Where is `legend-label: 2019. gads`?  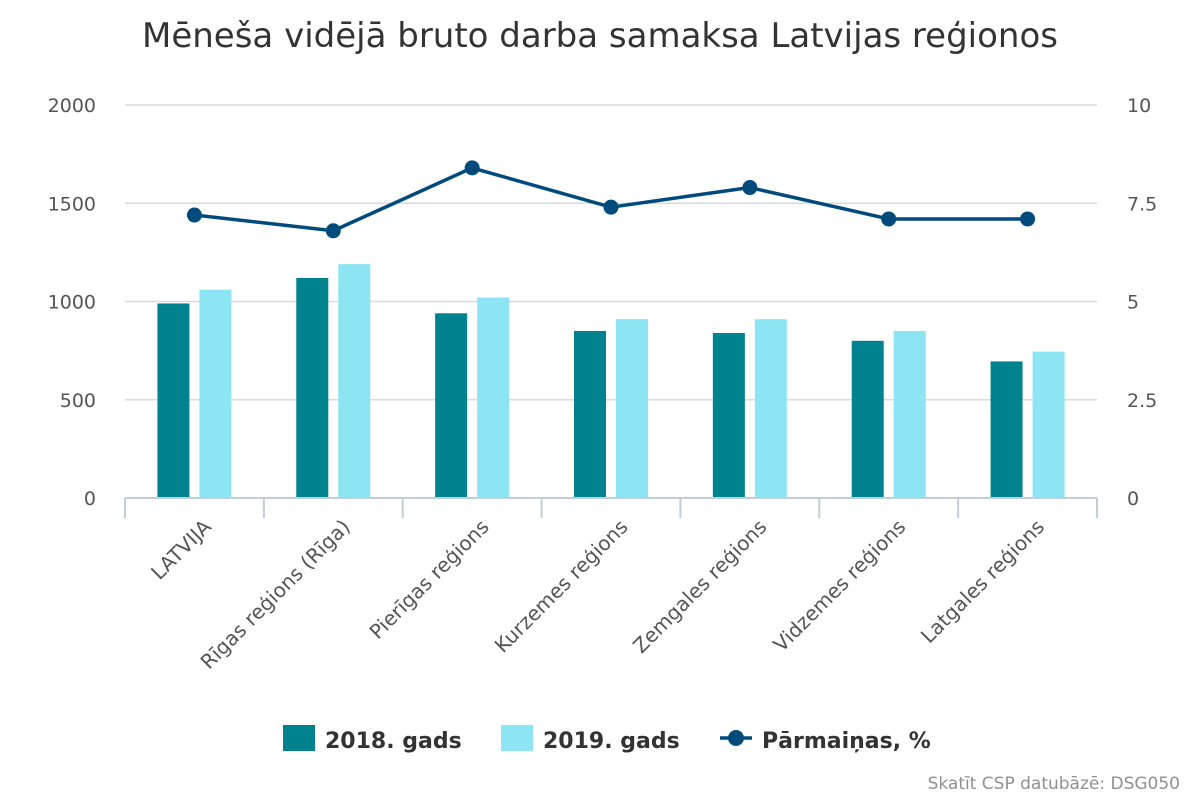 legend-label: 2019. gads is located at coordinates (611, 741).